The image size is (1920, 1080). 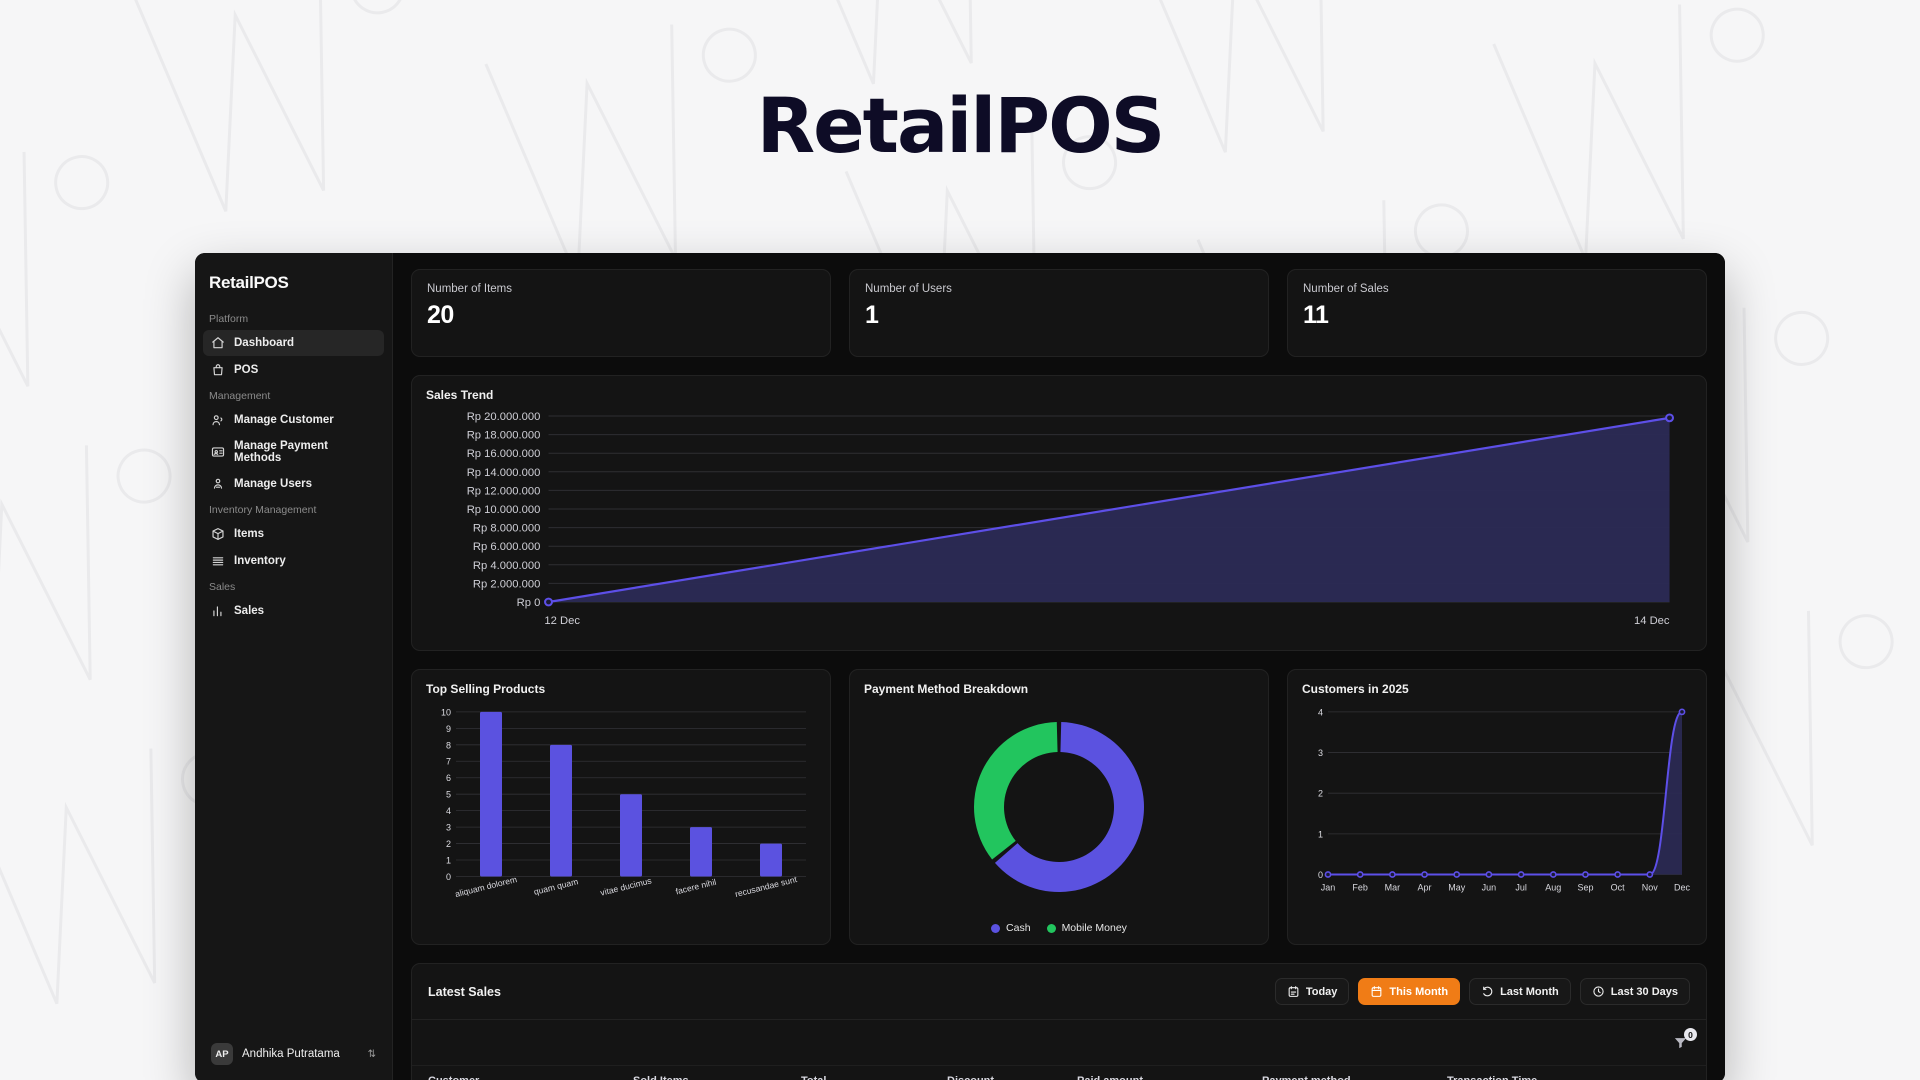 I want to click on stat-card-users: Number of Users 1, so click(x=1059, y=313).